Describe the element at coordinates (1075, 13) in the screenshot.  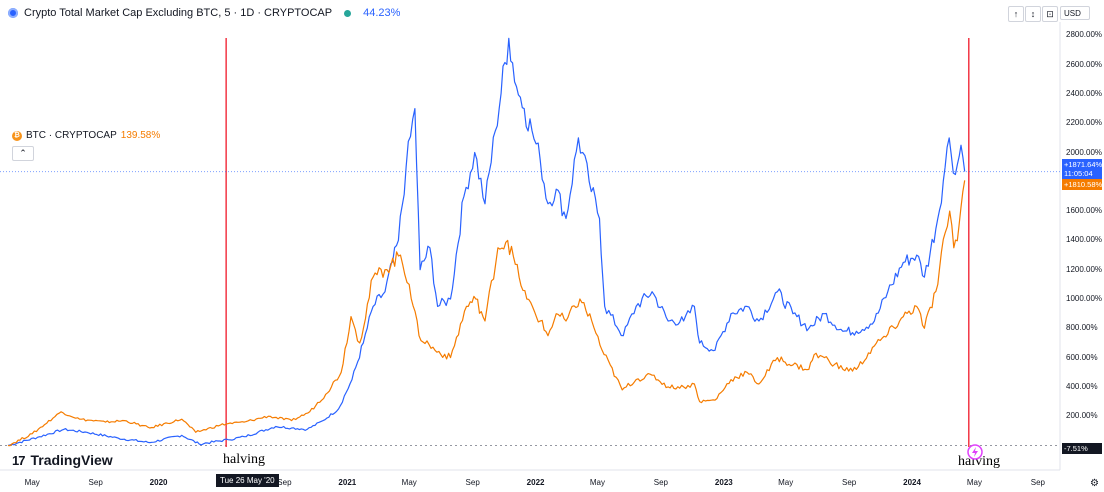
I see `currency-select: USD` at that location.